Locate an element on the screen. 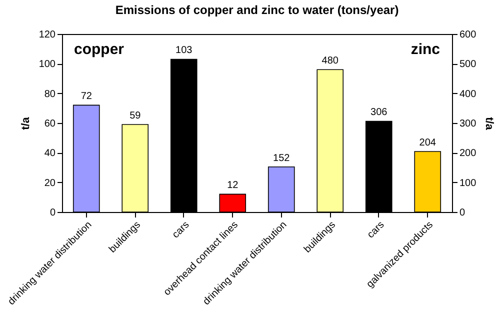 This screenshot has height=328, width=495. y2-tick-label: 0 is located at coordinates (463, 213).